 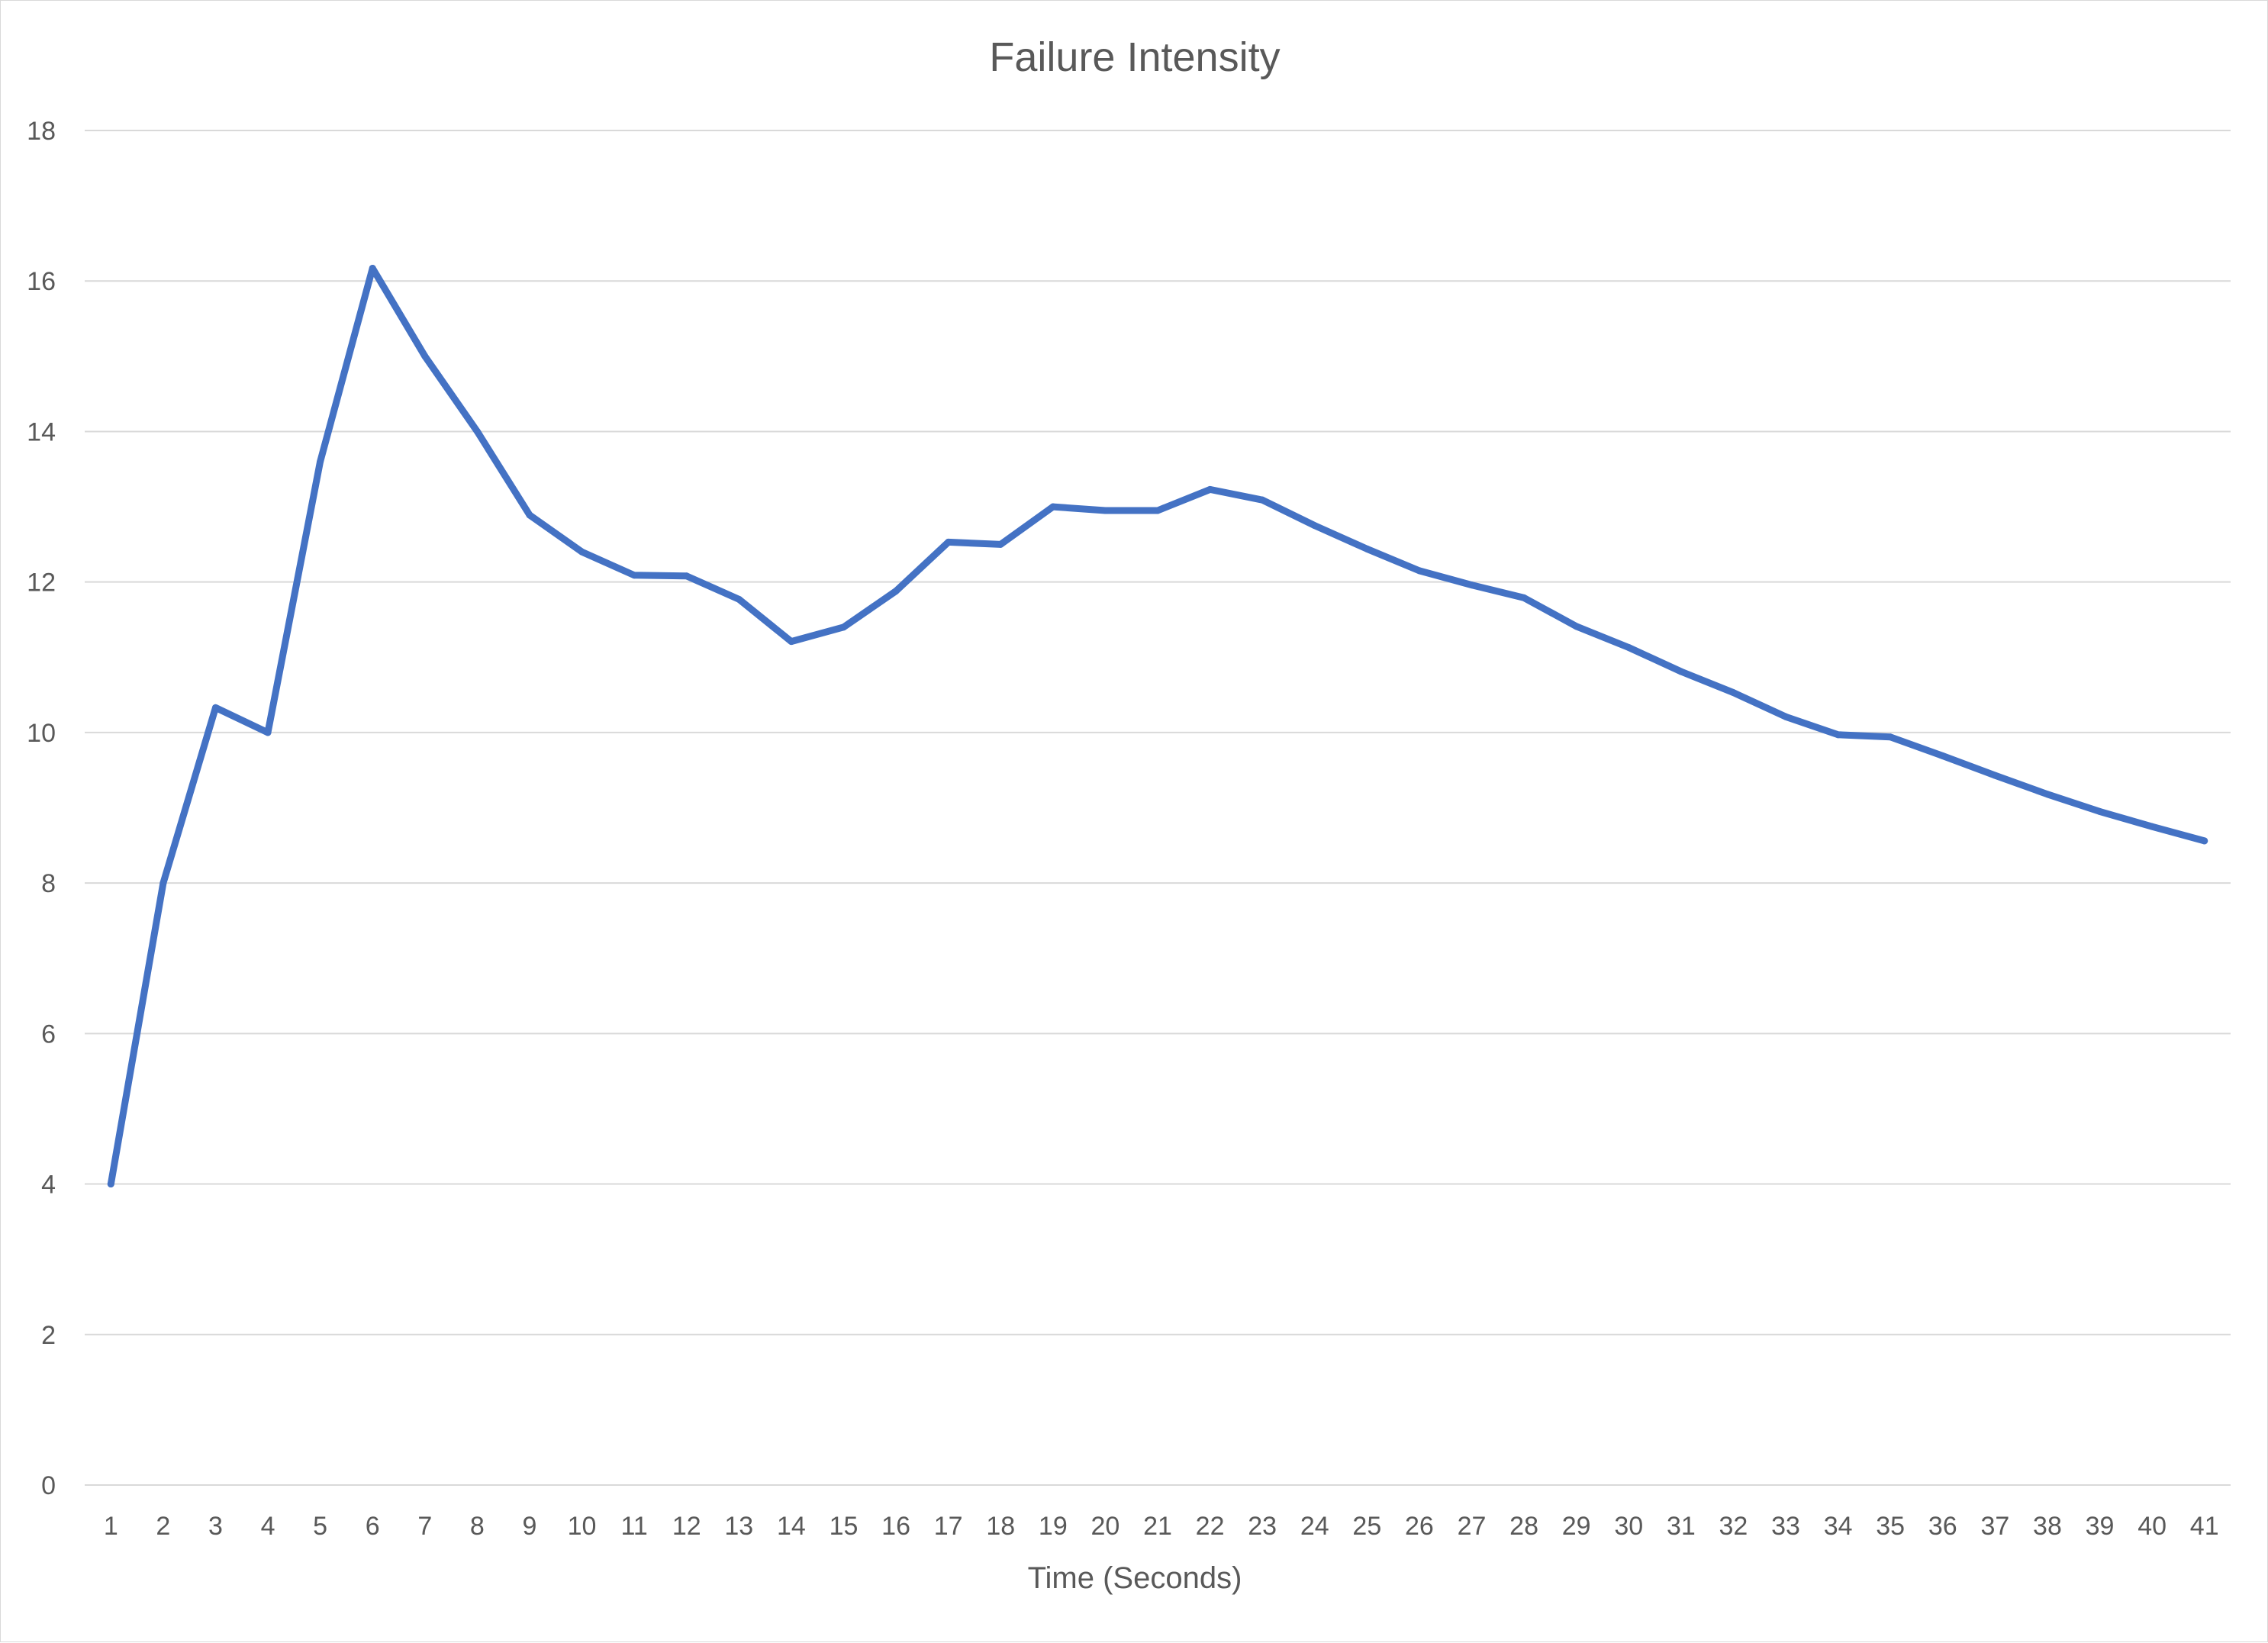 I want to click on y-tick-label: 14, so click(x=41, y=431).